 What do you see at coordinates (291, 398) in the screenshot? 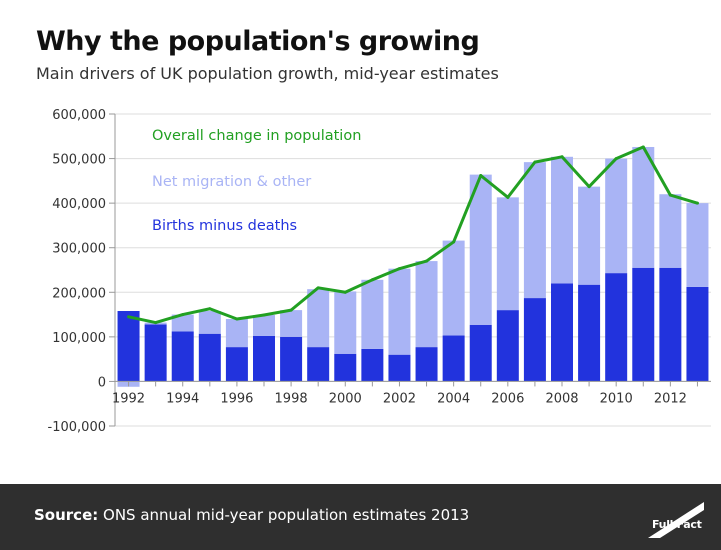
I see `x-tick-label: 1998` at bounding box center [291, 398].